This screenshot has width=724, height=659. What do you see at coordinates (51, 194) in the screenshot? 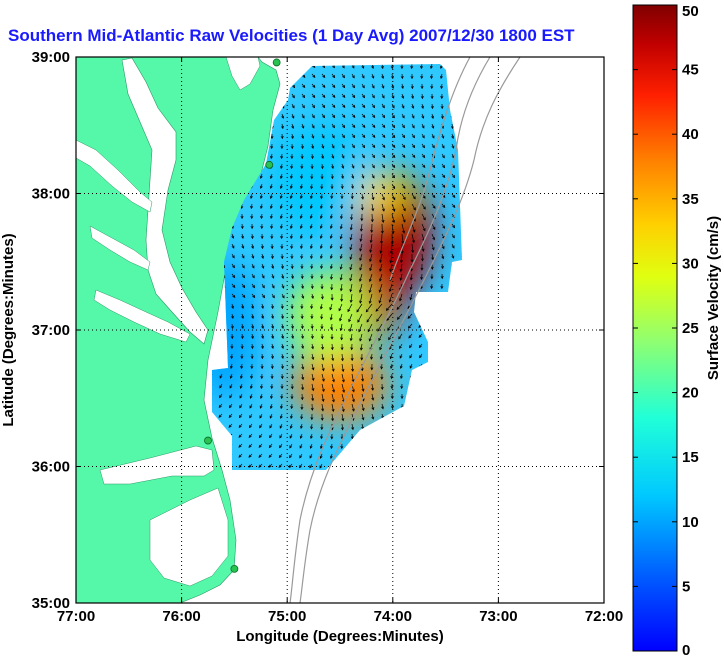
I see `y-tick-label: 38:00` at bounding box center [51, 194].